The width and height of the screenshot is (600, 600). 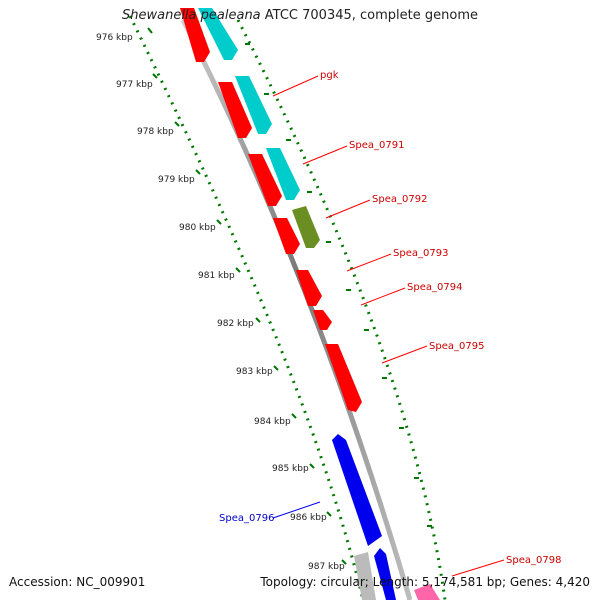 What do you see at coordinates (235, 110) in the screenshot?
I see `gene-feature-pgk` at bounding box center [235, 110].